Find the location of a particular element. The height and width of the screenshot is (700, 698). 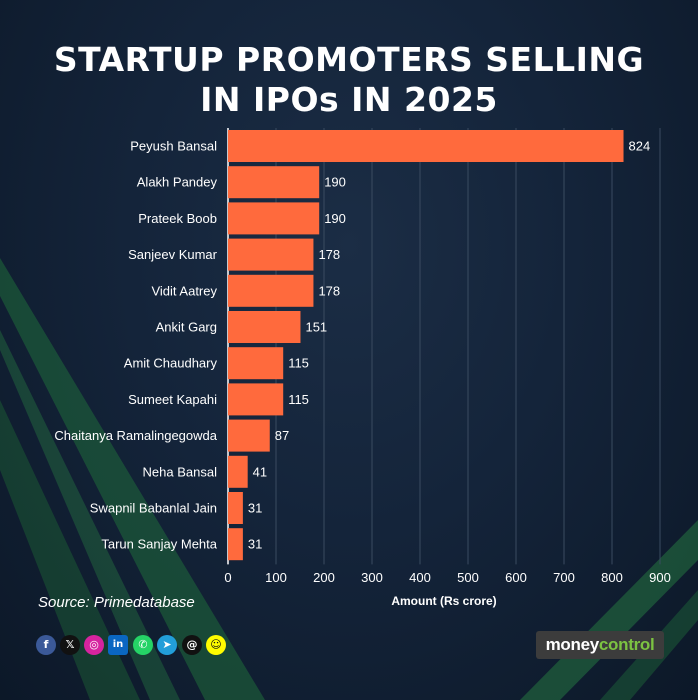

linkedin-icon: in is located at coordinates (118, 645).